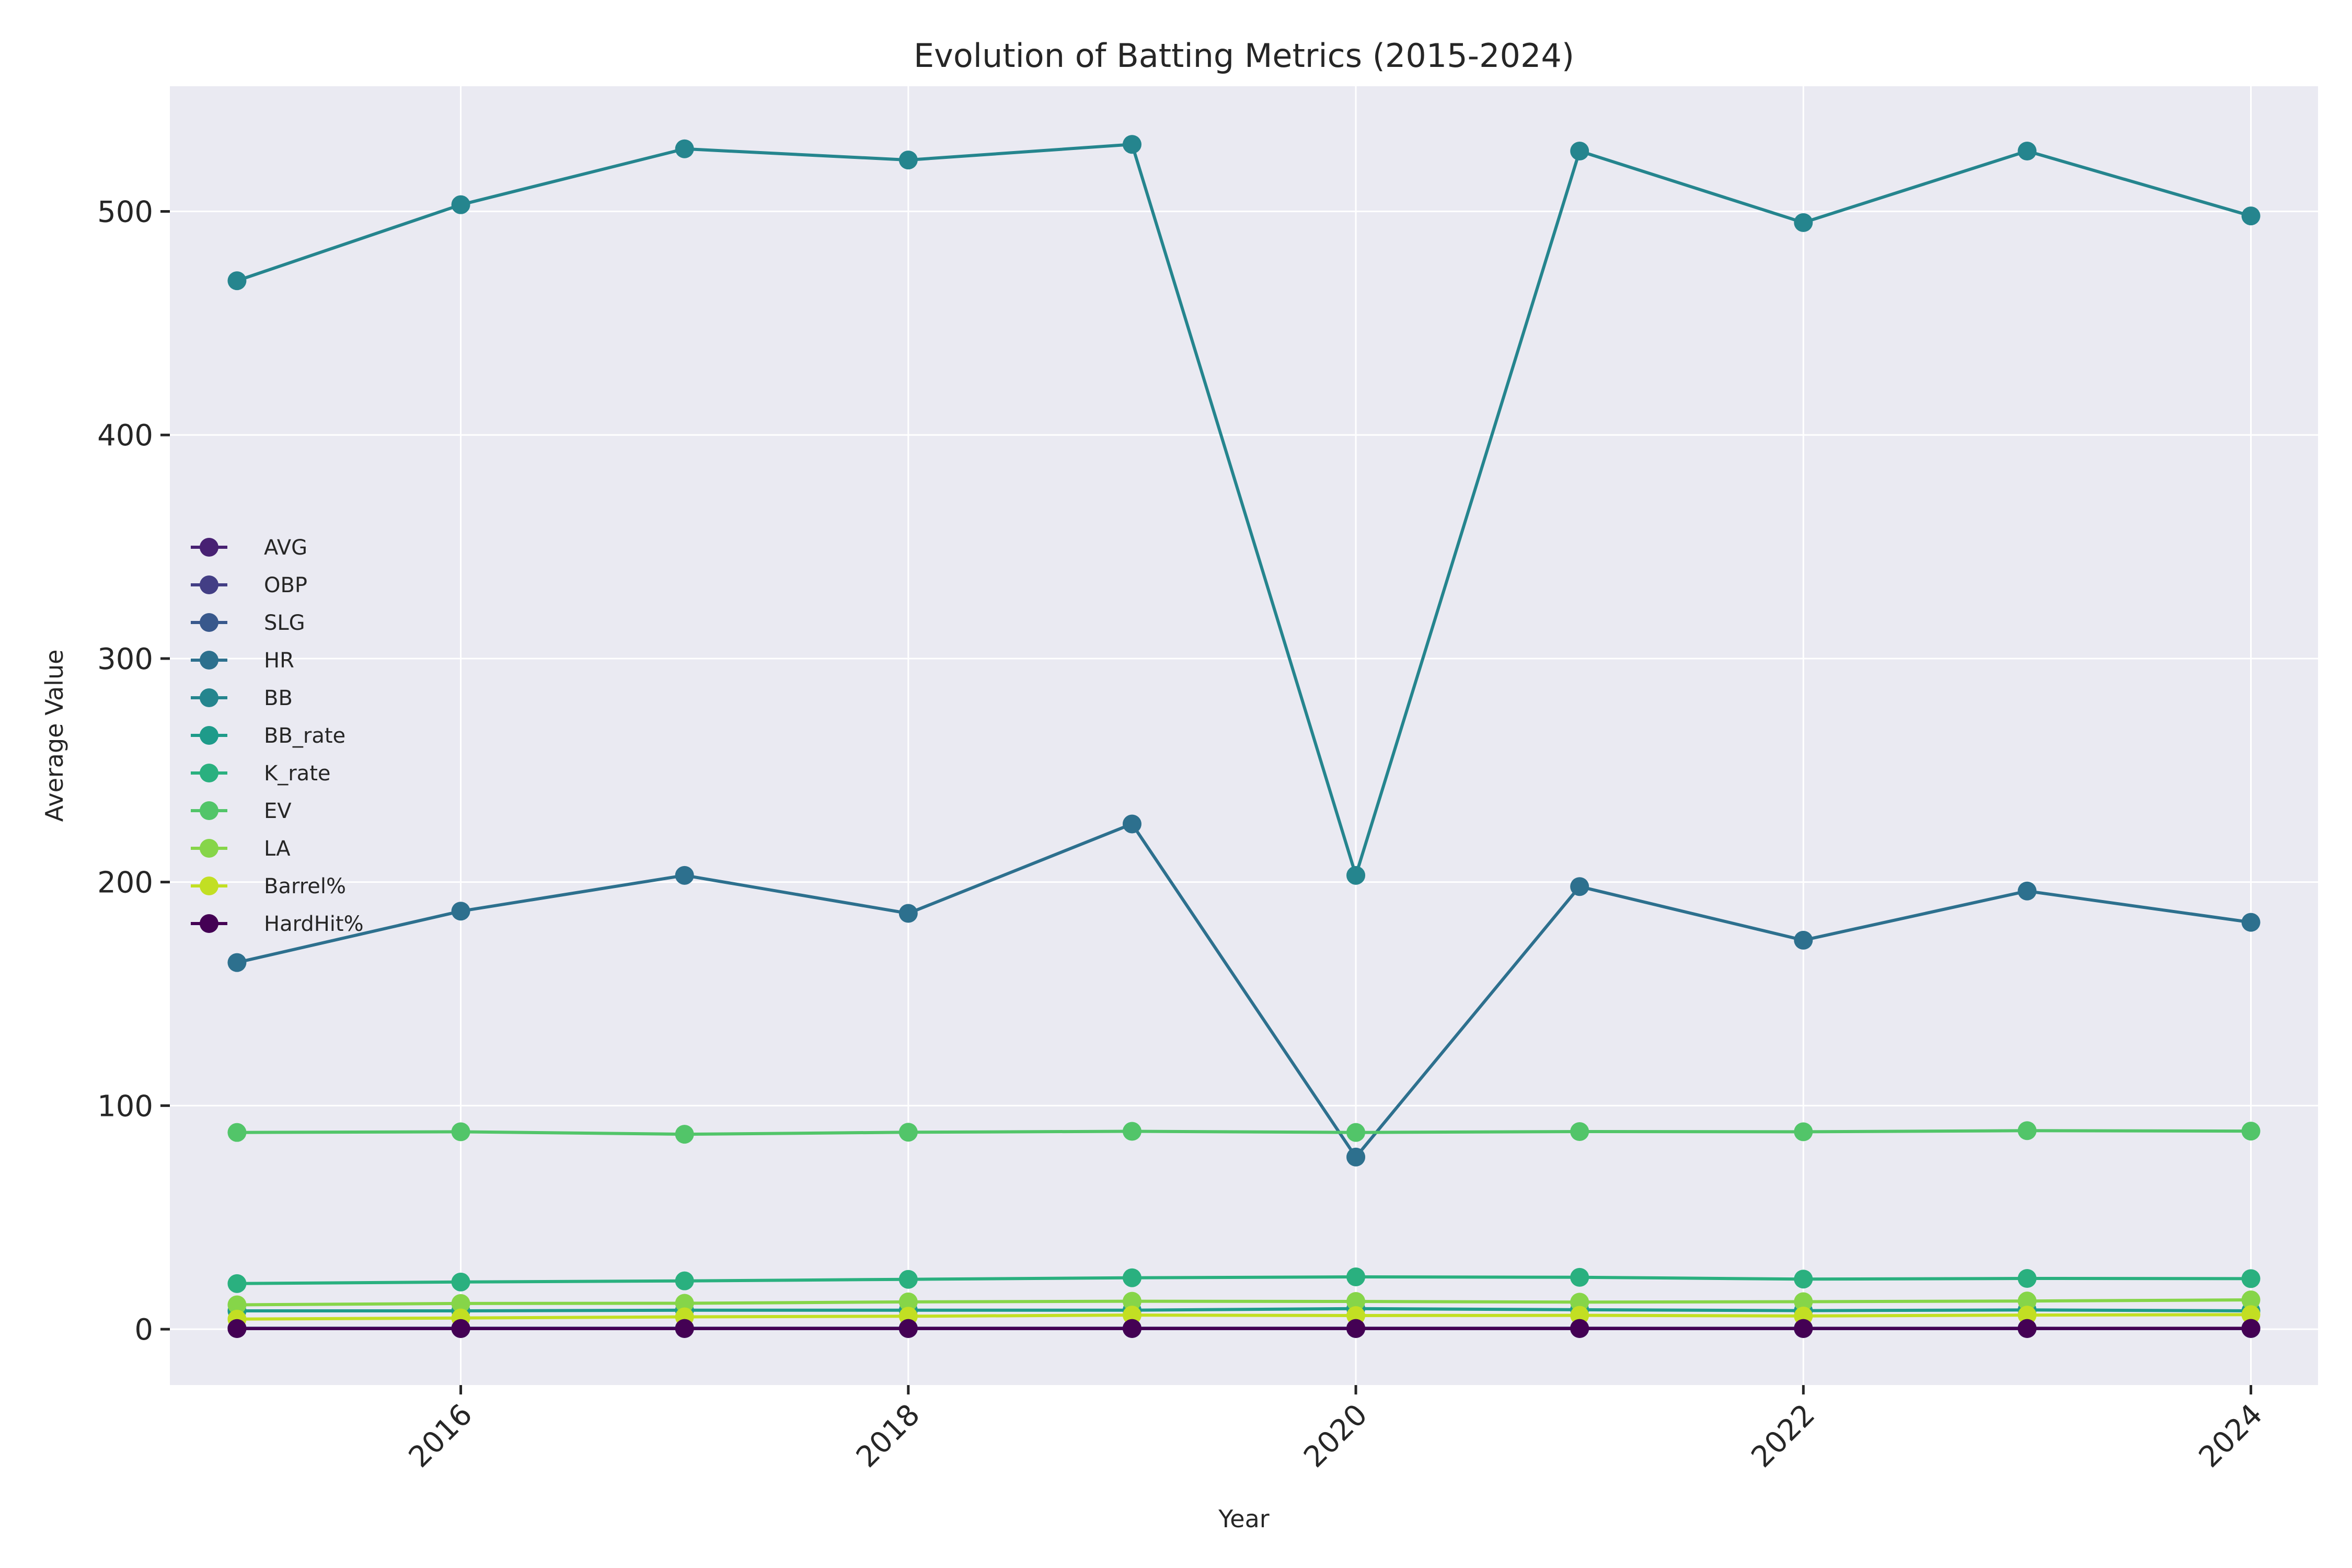 Image resolution: width=2352 pixels, height=1568 pixels. What do you see at coordinates (285, 548) in the screenshot?
I see `legend-label: AVG` at bounding box center [285, 548].